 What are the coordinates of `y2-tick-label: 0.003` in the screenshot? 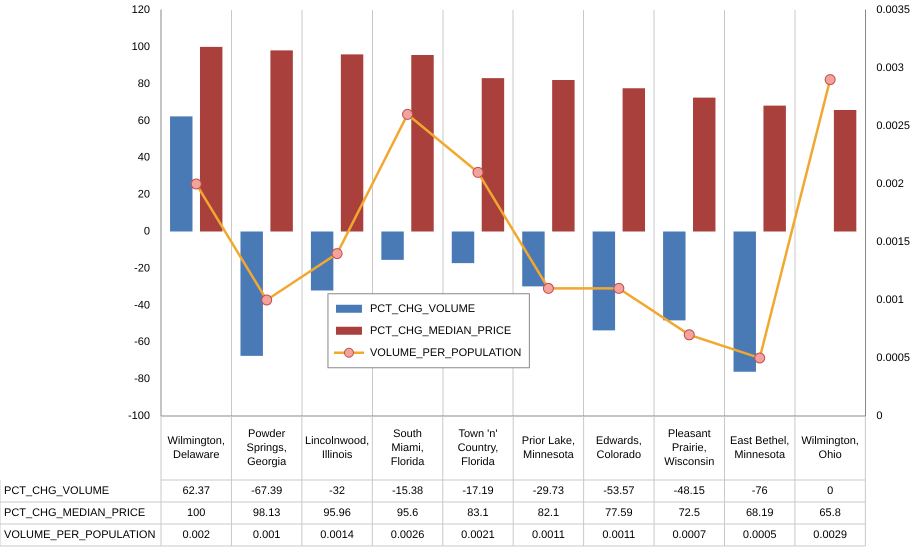 It's located at (890, 68).